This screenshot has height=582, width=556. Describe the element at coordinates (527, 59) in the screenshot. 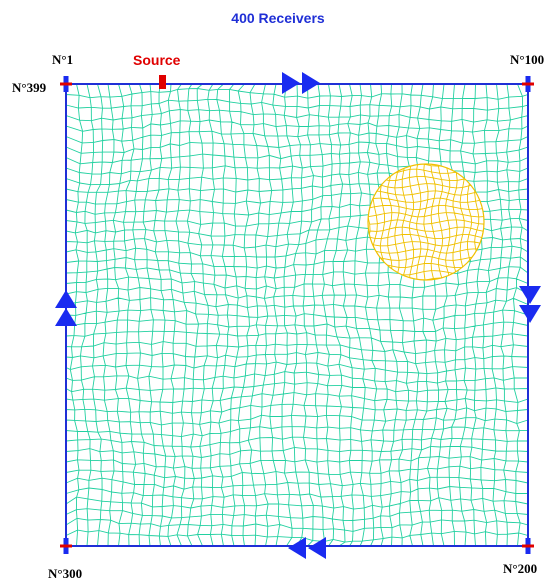

I see `receiver-label-n100: N°100` at that location.